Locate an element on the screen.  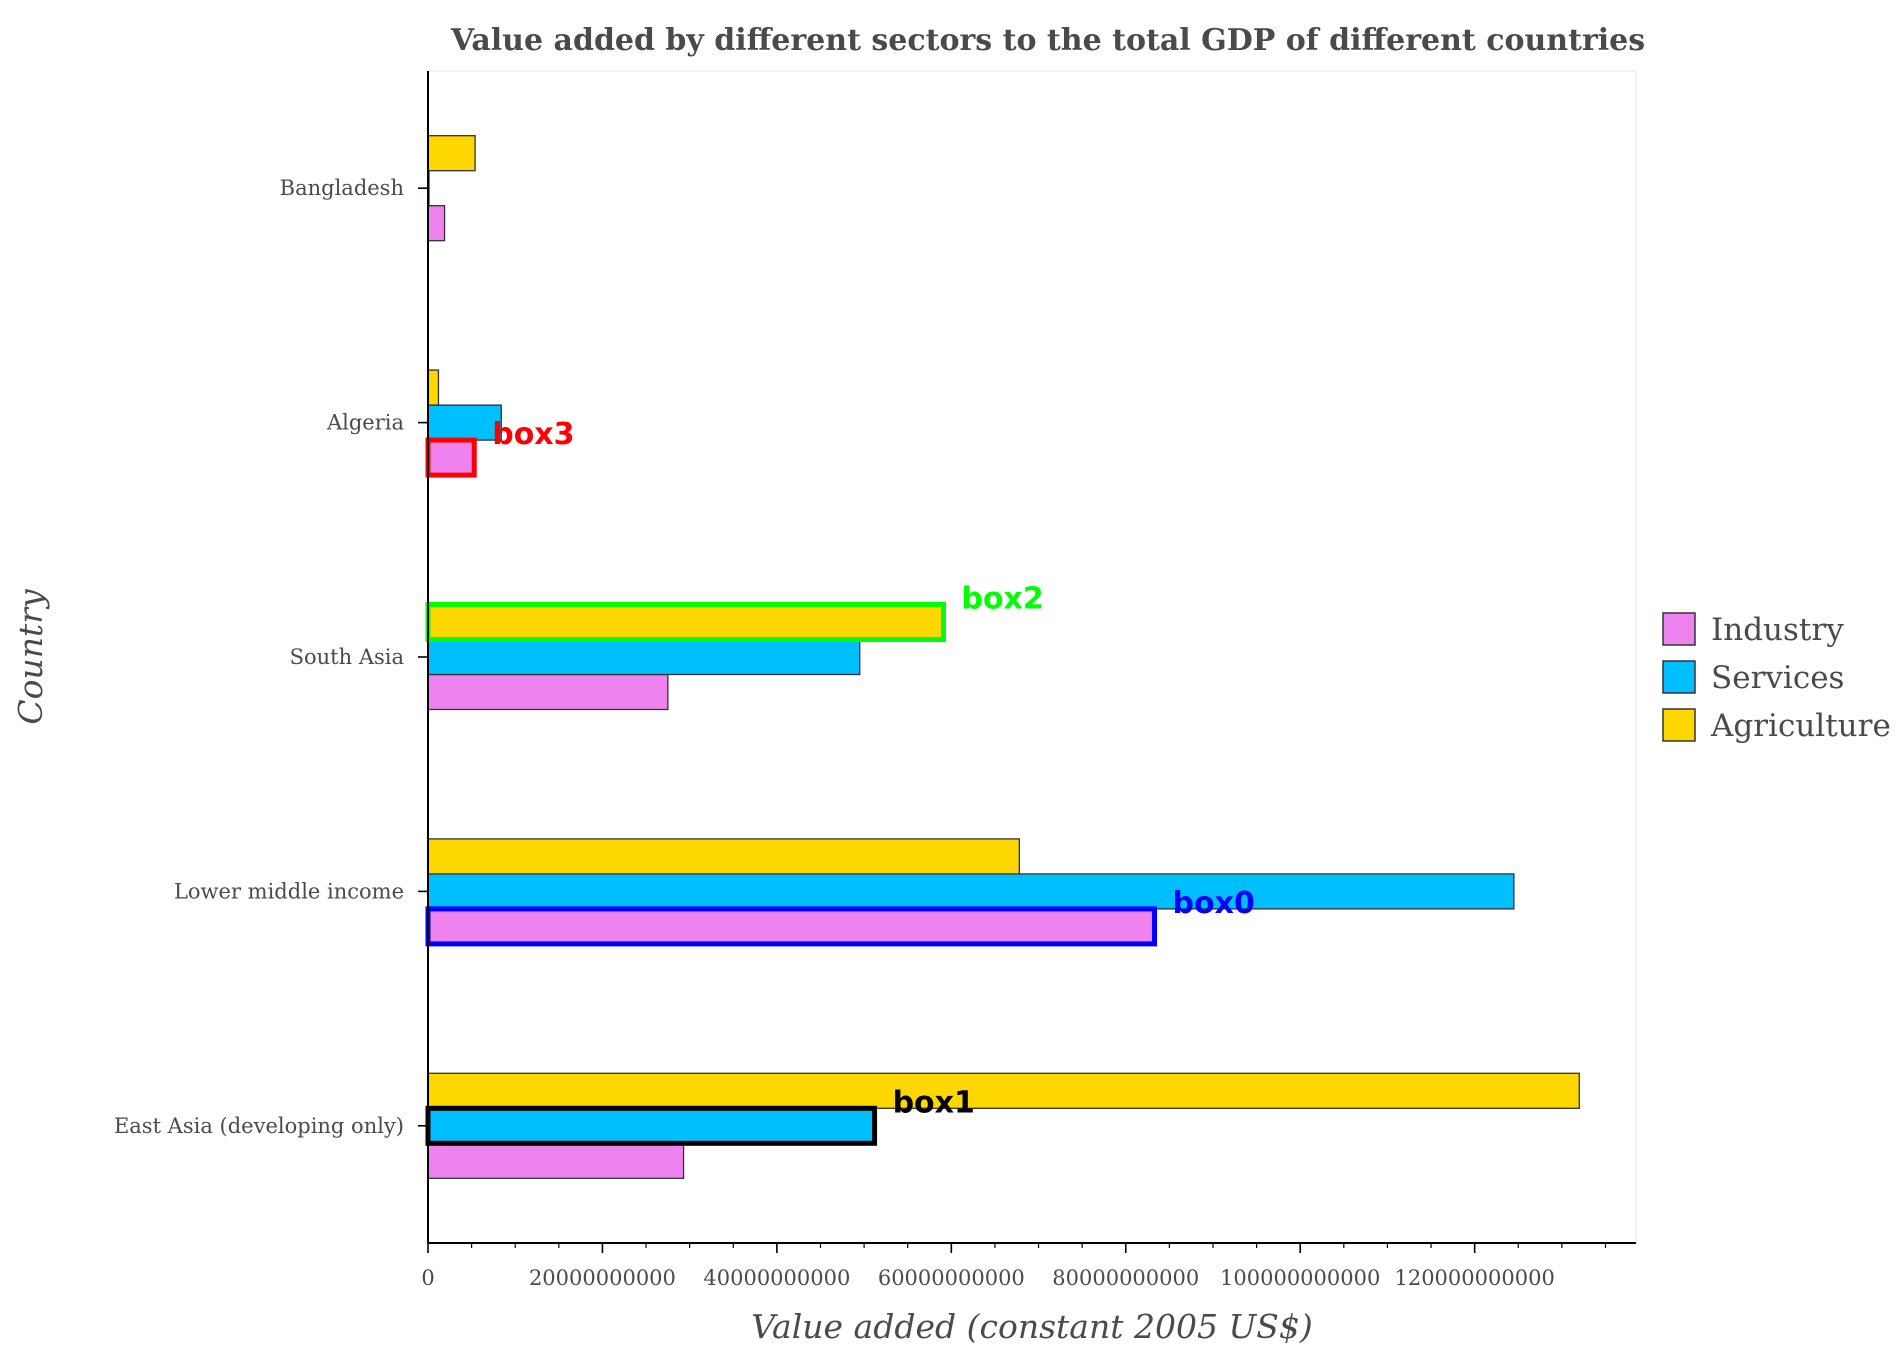
bar-lower-middle-income-industry is located at coordinates (791, 926).